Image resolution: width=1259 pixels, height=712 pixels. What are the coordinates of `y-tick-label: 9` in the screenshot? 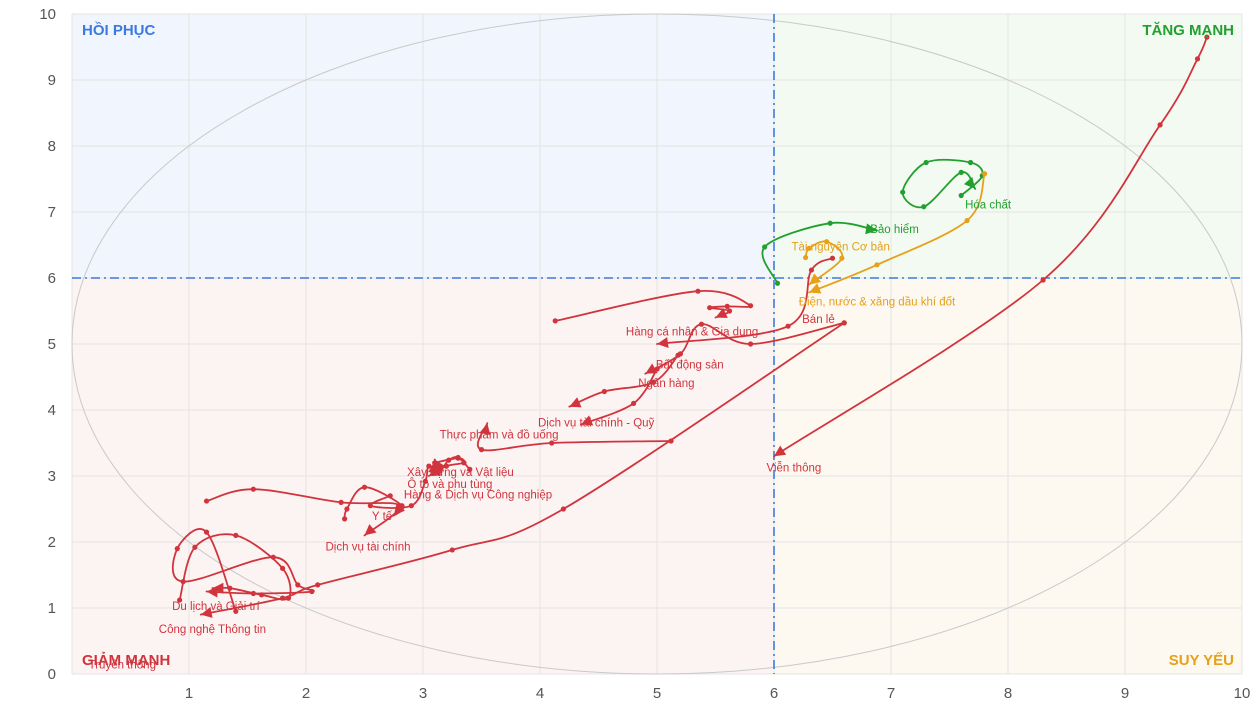 It's located at (52, 80).